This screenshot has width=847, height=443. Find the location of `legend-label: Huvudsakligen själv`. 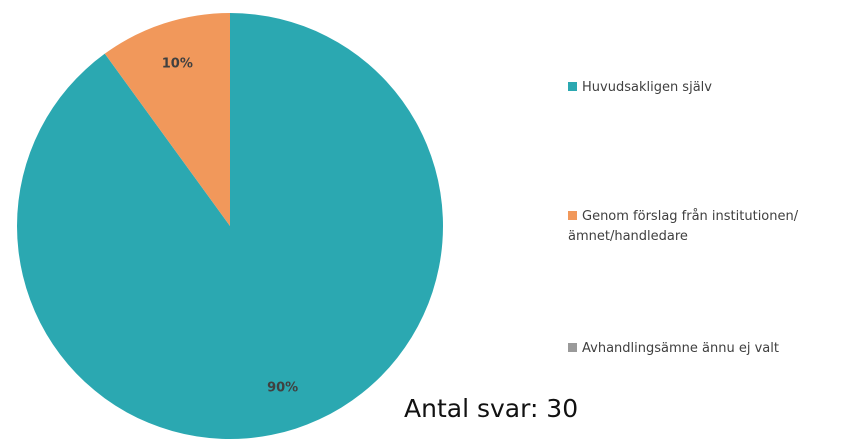

legend-label: Huvudsakligen själv is located at coordinates (647, 87).